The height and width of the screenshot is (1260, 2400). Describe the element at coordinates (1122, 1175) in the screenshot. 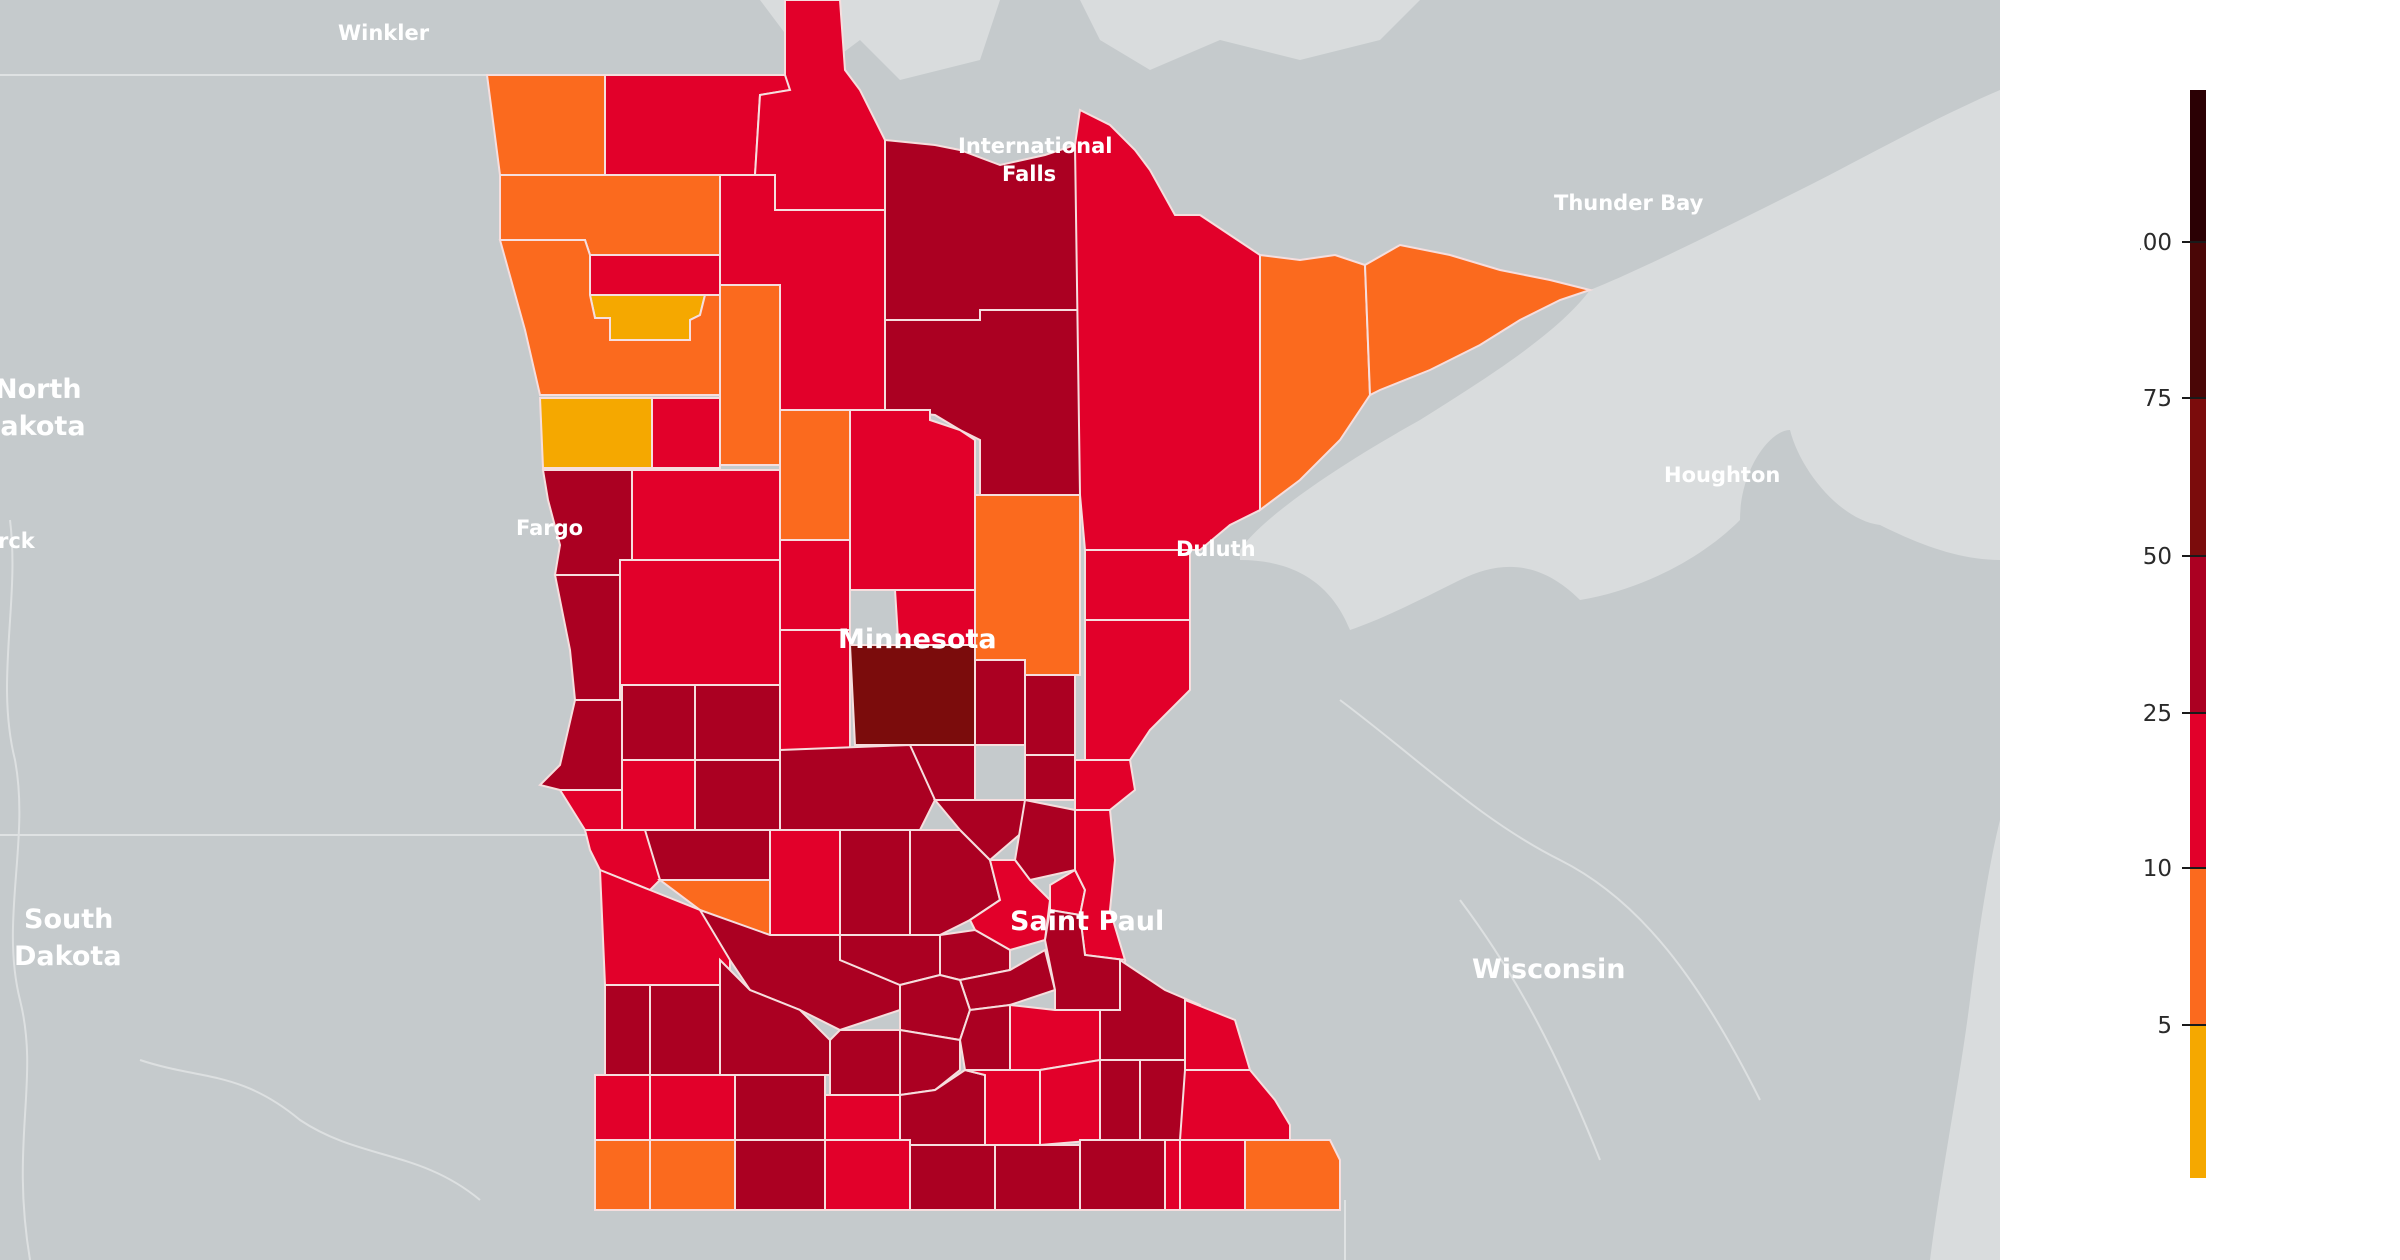

I see `county-mower` at that location.